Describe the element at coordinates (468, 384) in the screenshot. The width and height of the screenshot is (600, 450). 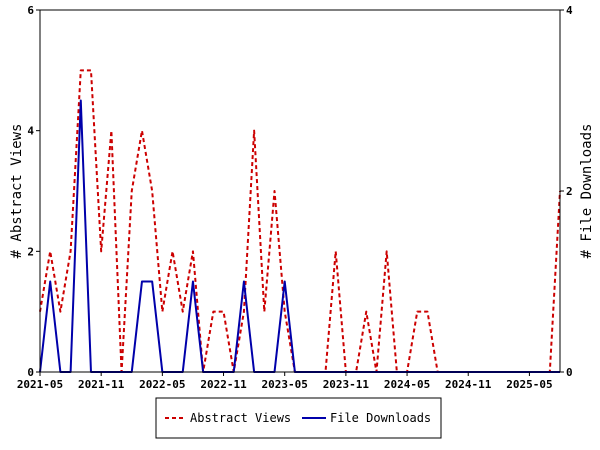
I see `x-tick-label: 2024-11` at that location.